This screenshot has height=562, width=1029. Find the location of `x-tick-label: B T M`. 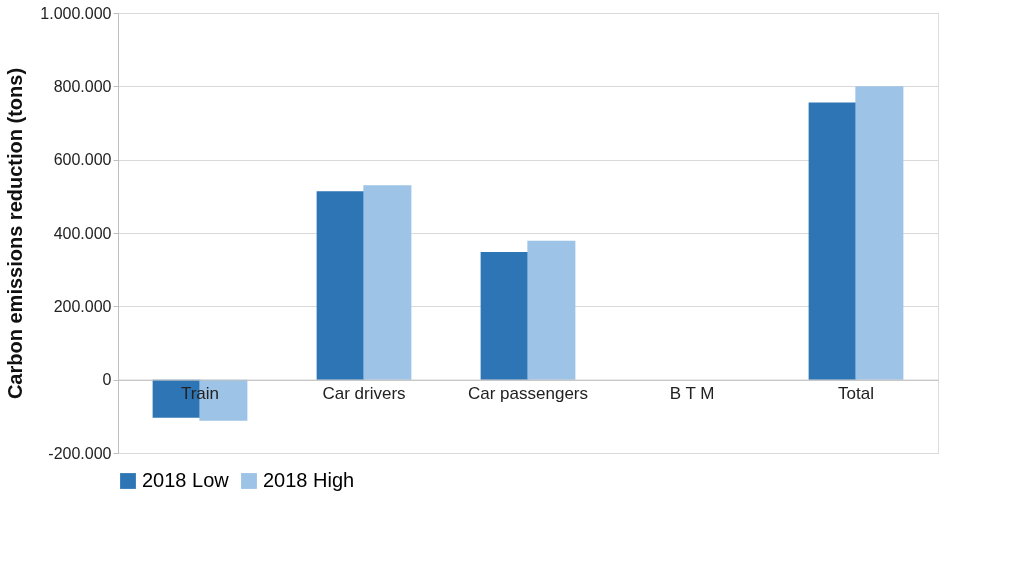

x-tick-label: B T M is located at coordinates (692, 394).